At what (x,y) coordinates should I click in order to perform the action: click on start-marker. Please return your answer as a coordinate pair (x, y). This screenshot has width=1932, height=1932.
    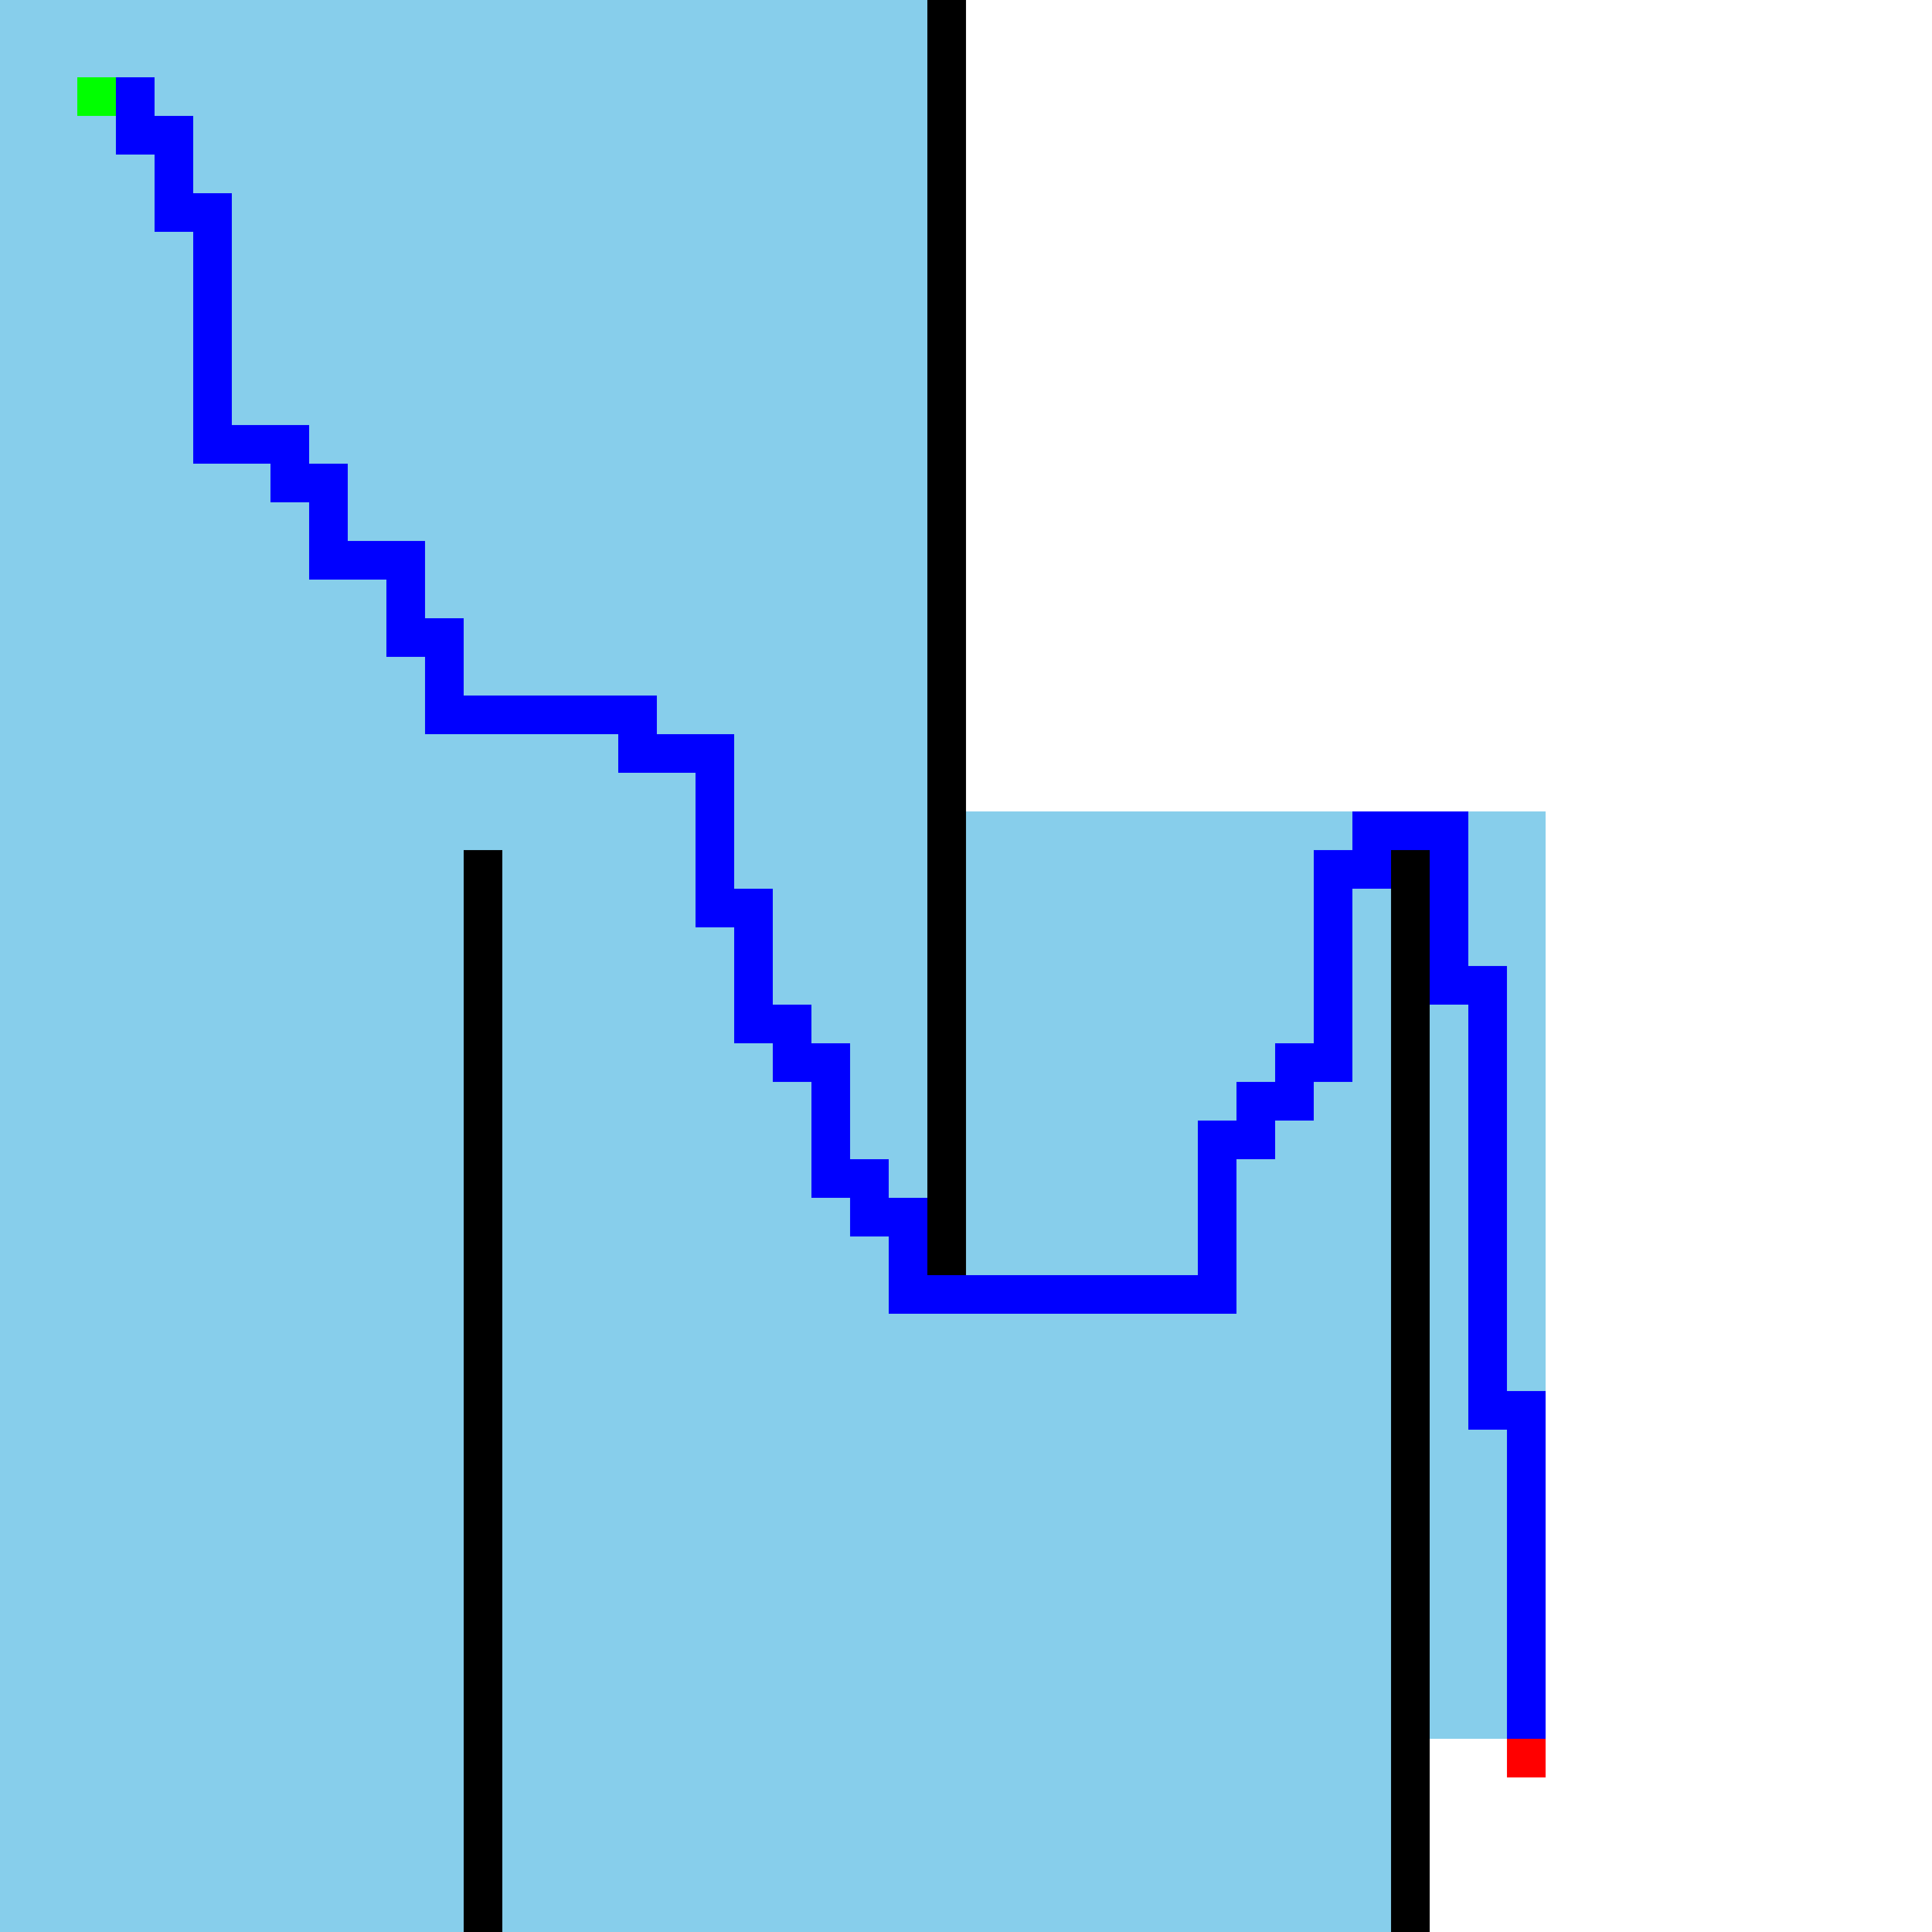
    Looking at the image, I should click on (97, 97).